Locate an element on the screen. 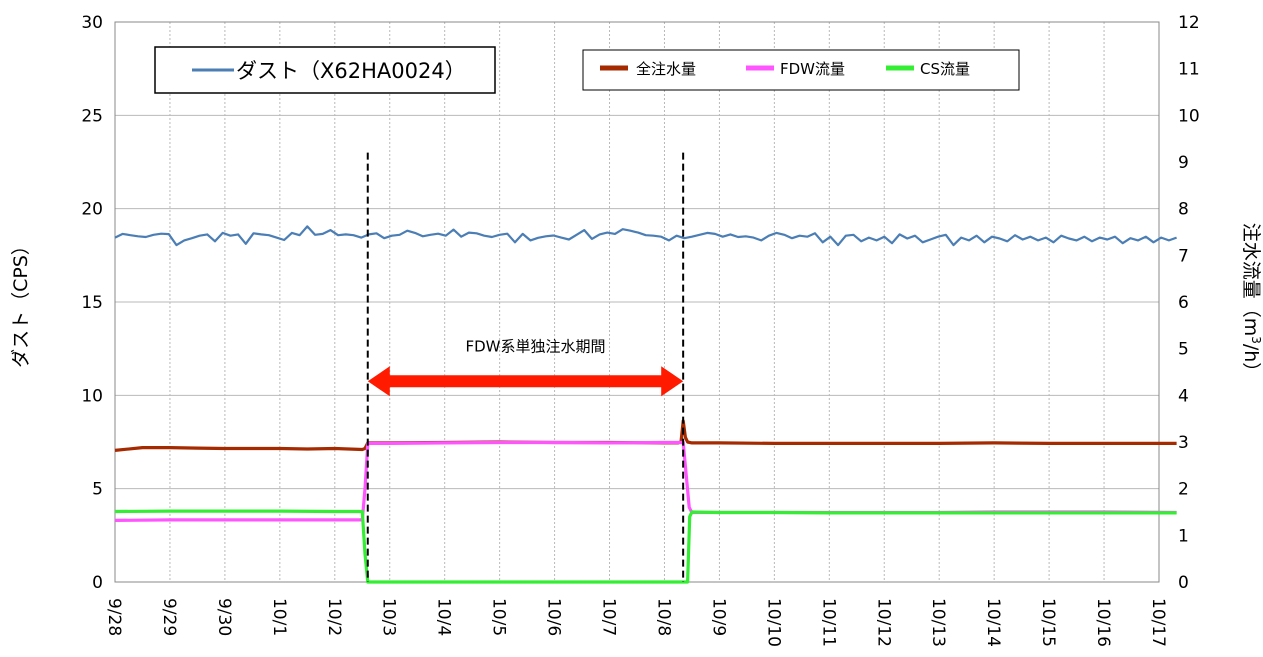 This screenshot has width=1263, height=657. x-tick-label-10: 10/8 is located at coordinates (663, 617).